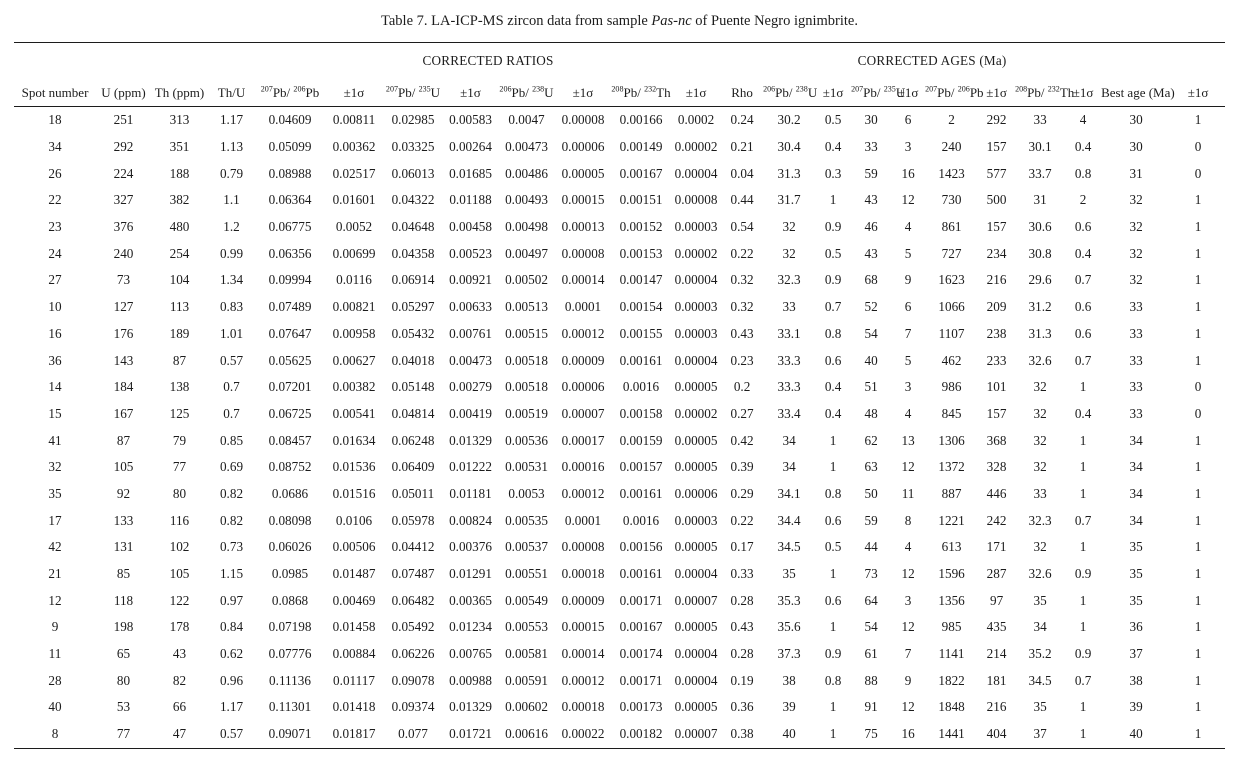  Describe the element at coordinates (789, 654) in the screenshot. I see `cell-age_206pb_238u: 37.3` at that location.